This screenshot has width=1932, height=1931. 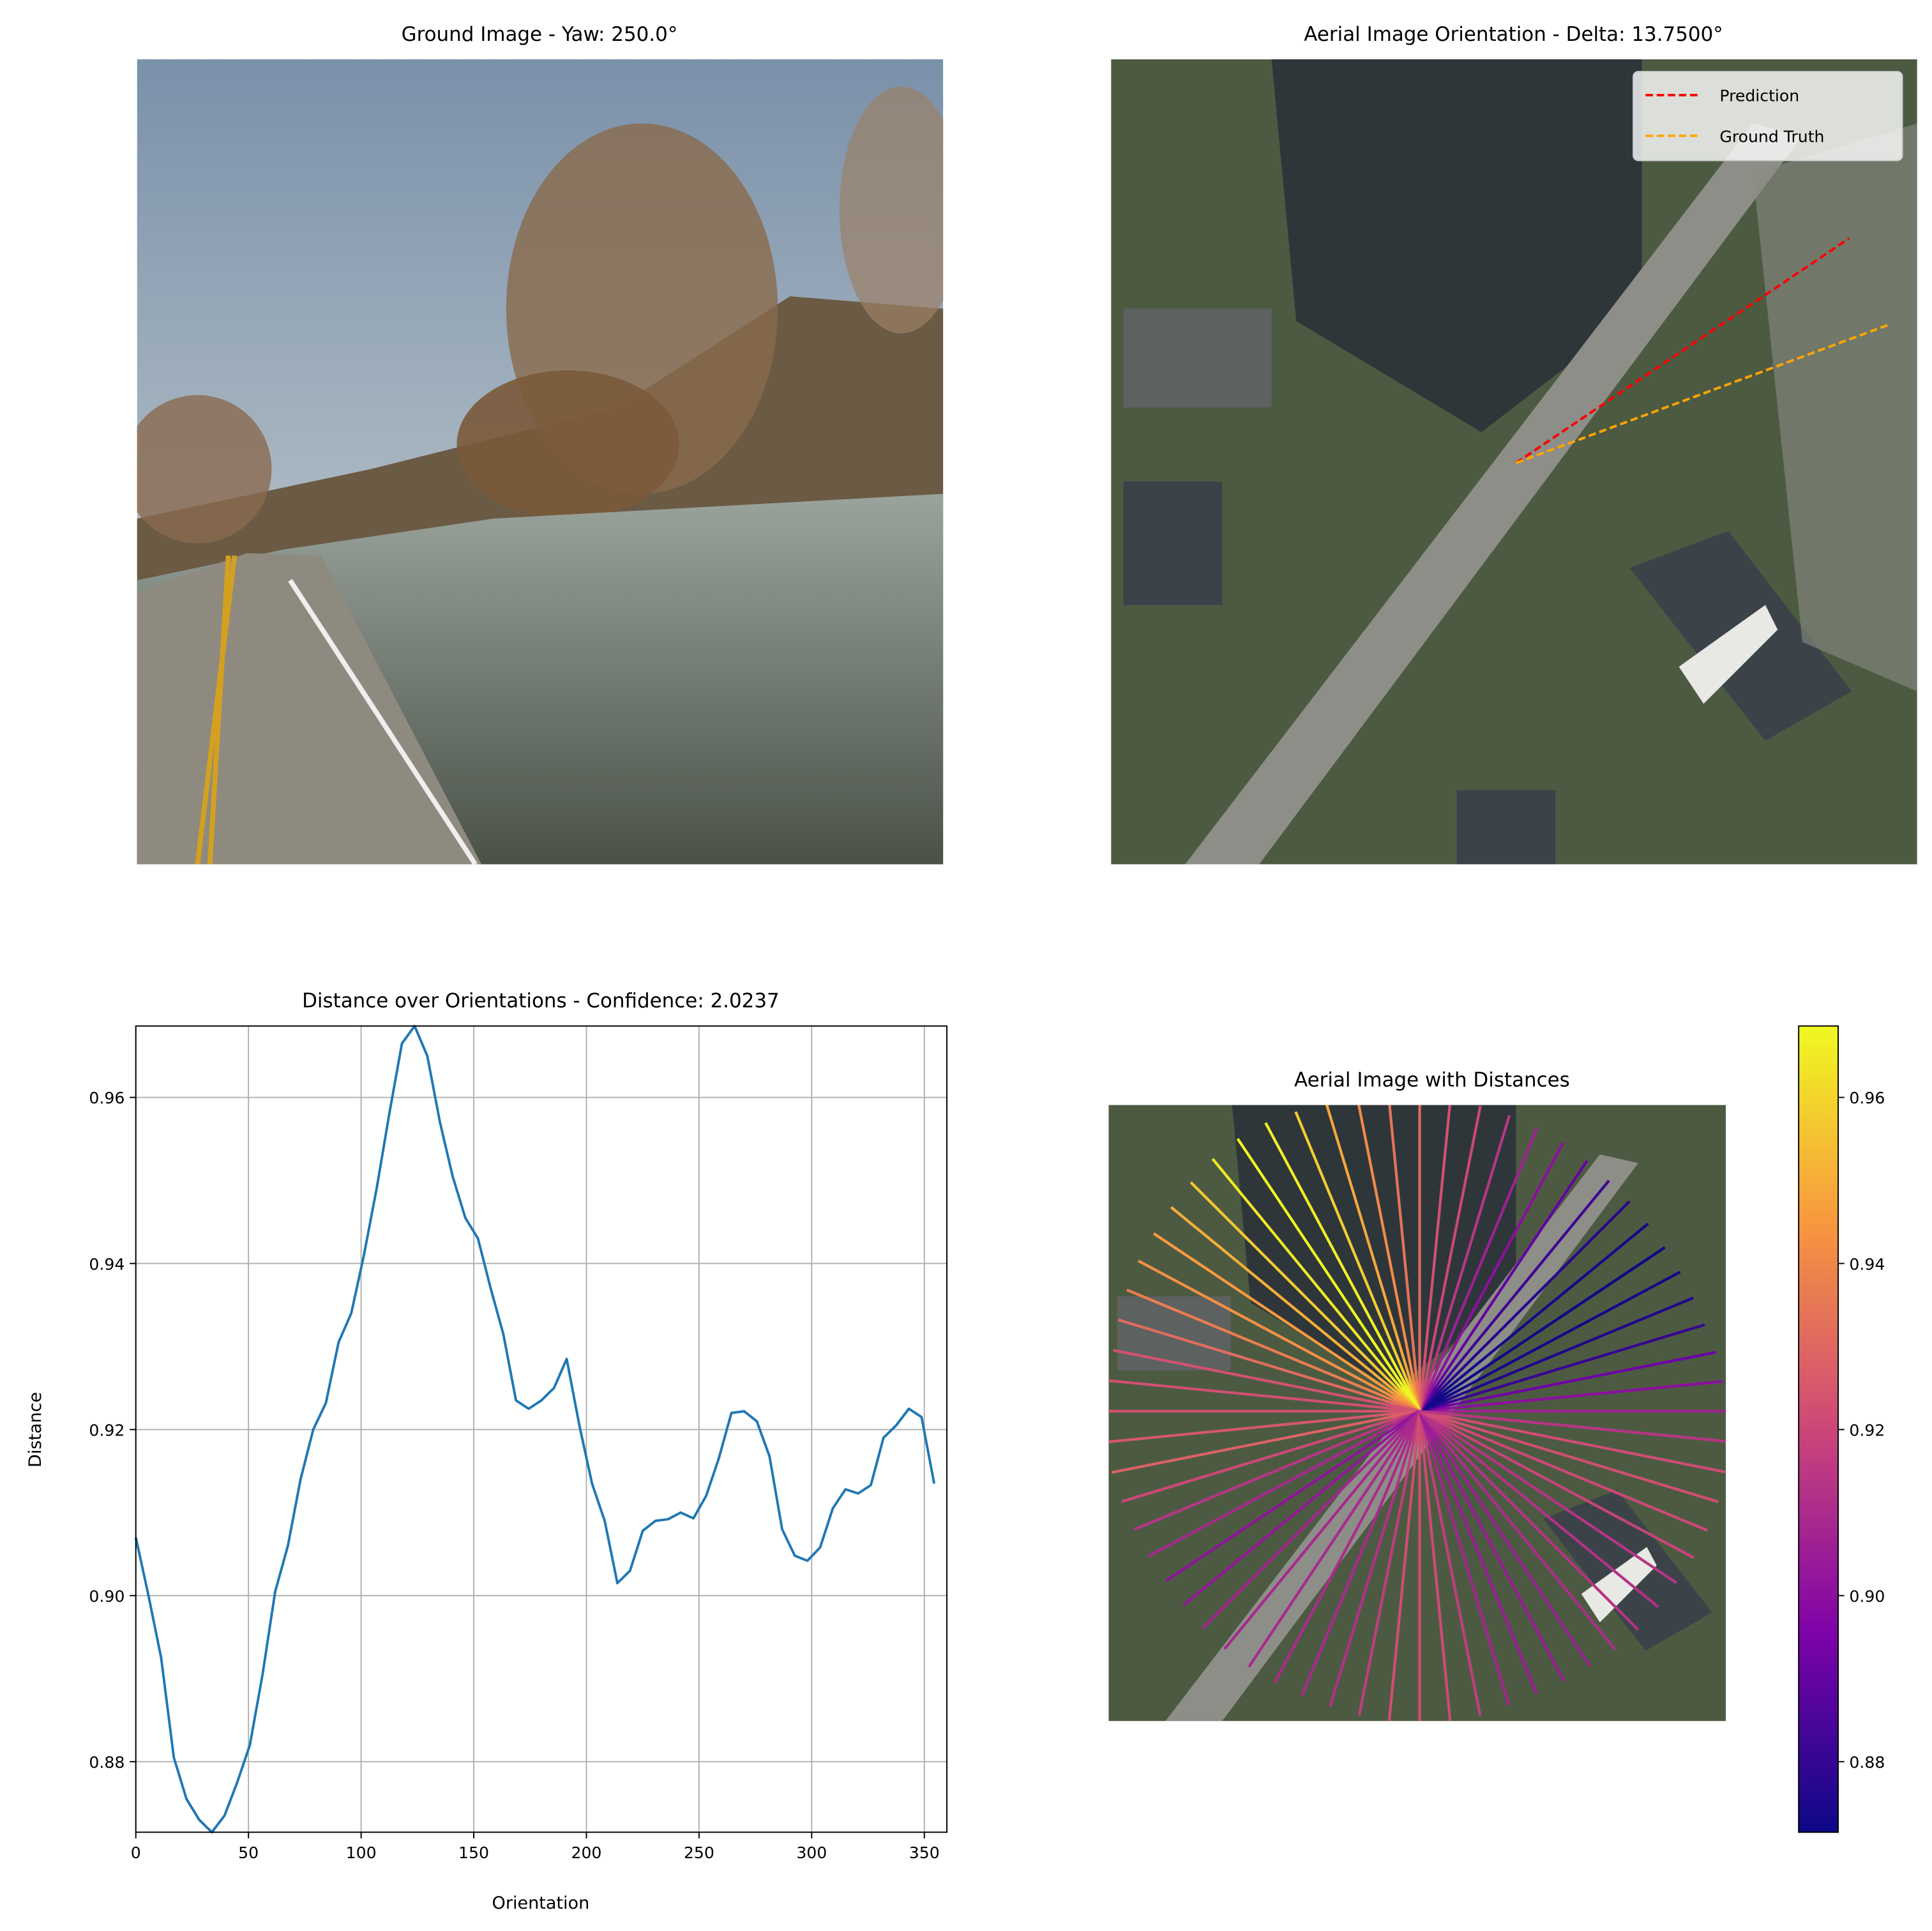 I want to click on colorbar-tick-label: 0.90, so click(x=1867, y=1596).